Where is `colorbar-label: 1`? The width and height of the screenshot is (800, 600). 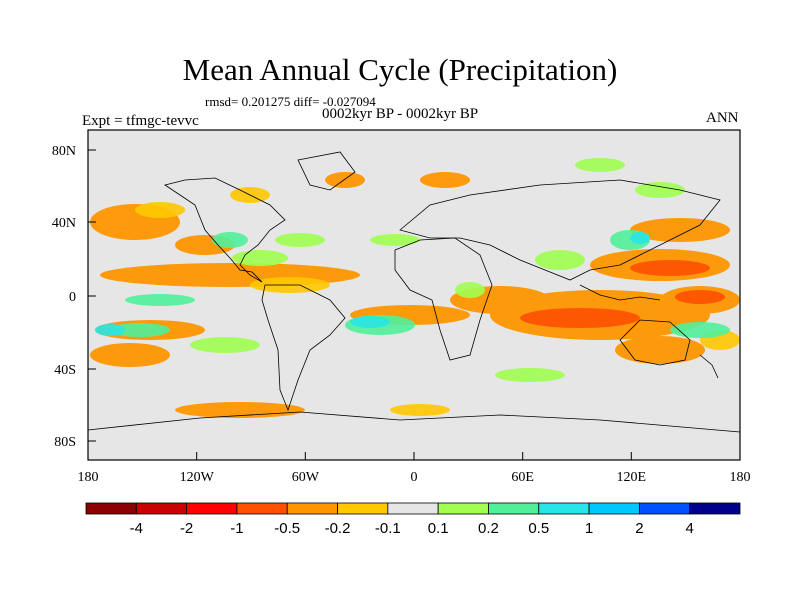
colorbar-label: 1 is located at coordinates (589, 528).